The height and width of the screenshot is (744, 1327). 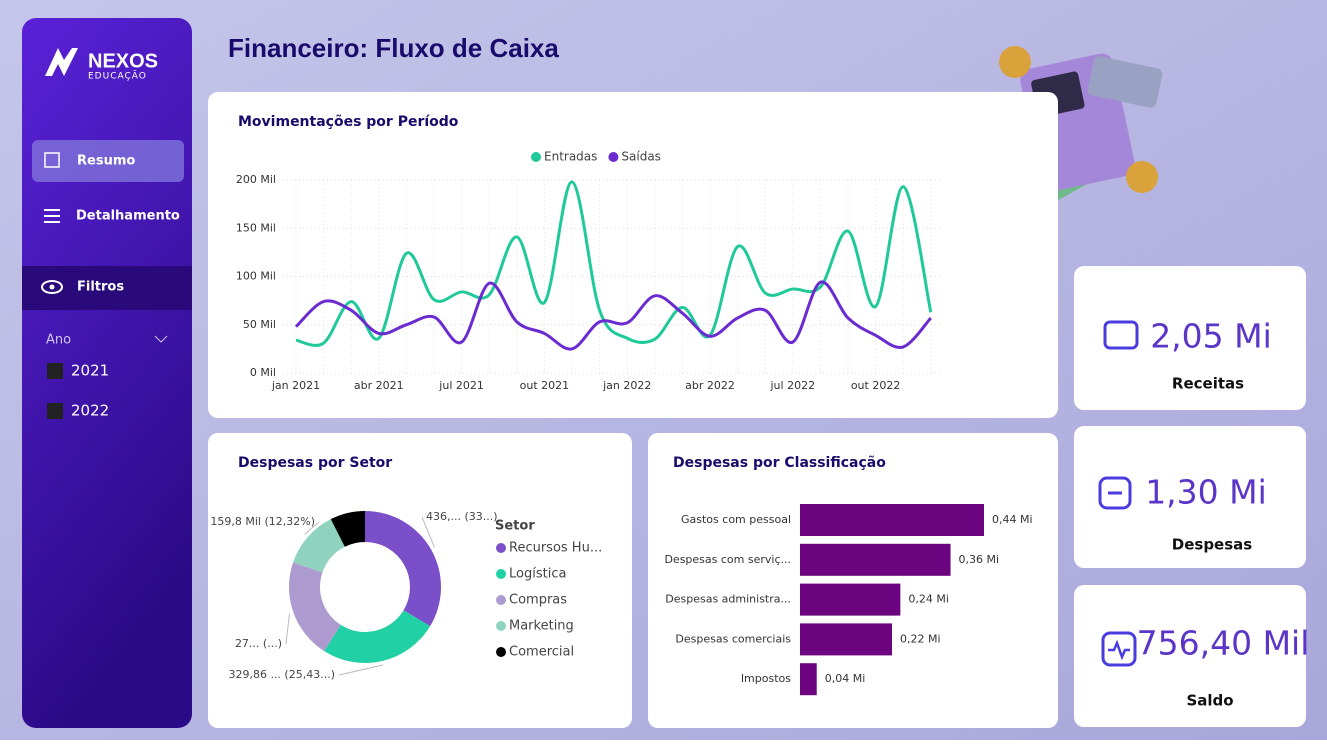 What do you see at coordinates (793, 385) in the screenshot?
I see `x-tick-label: jul 2022` at bounding box center [793, 385].